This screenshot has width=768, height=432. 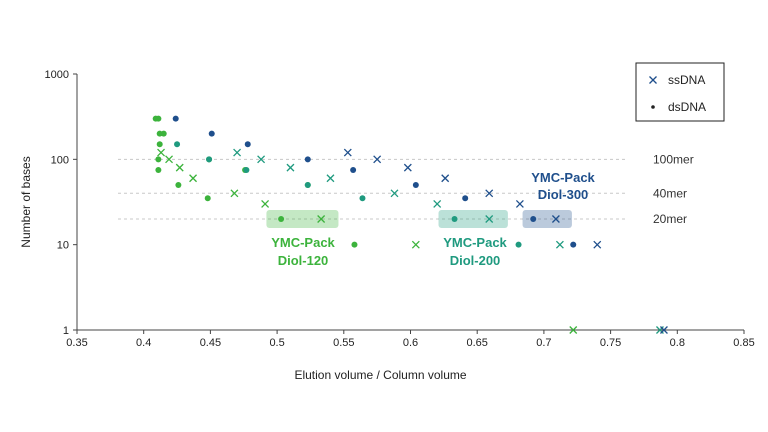 What do you see at coordinates (475, 260) in the screenshot?
I see `group-label-line2: Diol-200` at bounding box center [475, 260].